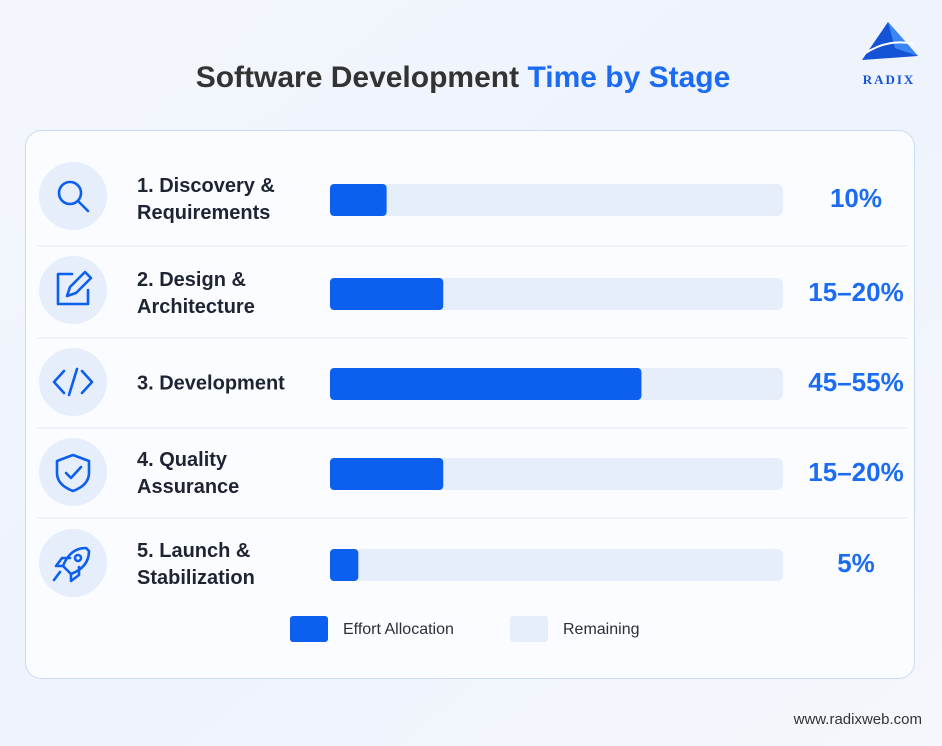 This screenshot has width=942, height=746. What do you see at coordinates (196, 307) in the screenshot?
I see `category-label: Architecture` at bounding box center [196, 307].